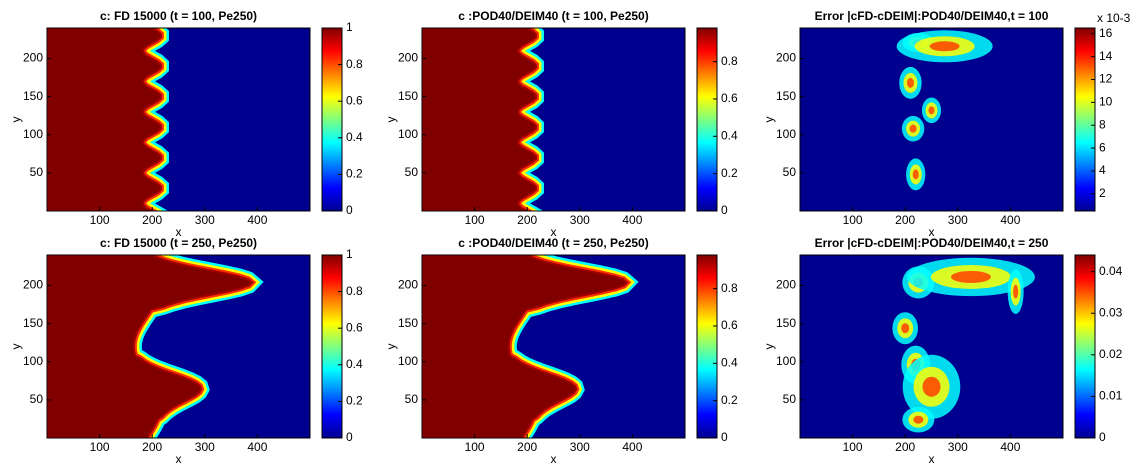 The height and width of the screenshot is (473, 1141). I want to click on colorbar-tick-label: 10, so click(1106, 102).